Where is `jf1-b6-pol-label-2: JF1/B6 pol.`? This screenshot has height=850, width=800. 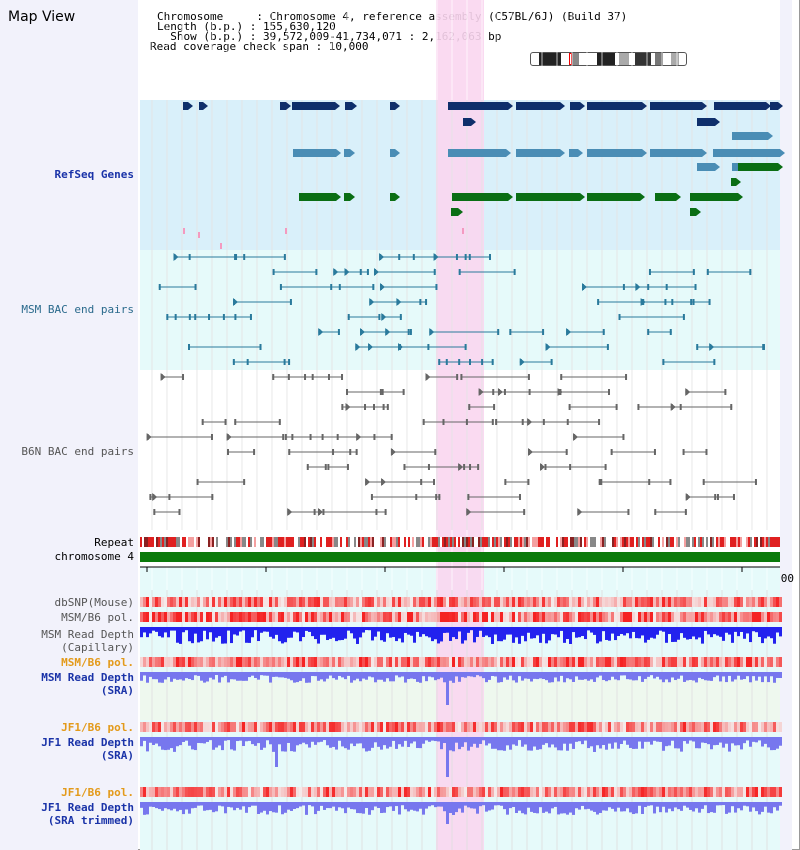 jf1-b6-pol-label-2: JF1/B6 pol. is located at coordinates (97, 792).